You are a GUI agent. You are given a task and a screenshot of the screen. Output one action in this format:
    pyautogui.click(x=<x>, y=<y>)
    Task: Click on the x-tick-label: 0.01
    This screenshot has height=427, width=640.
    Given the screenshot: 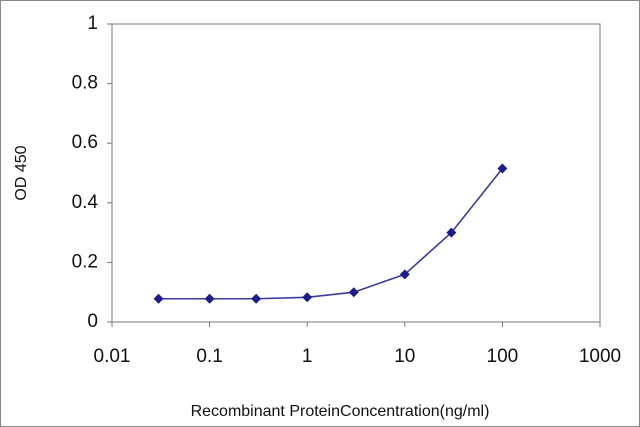 What is the action you would take?
    pyautogui.click(x=112, y=356)
    